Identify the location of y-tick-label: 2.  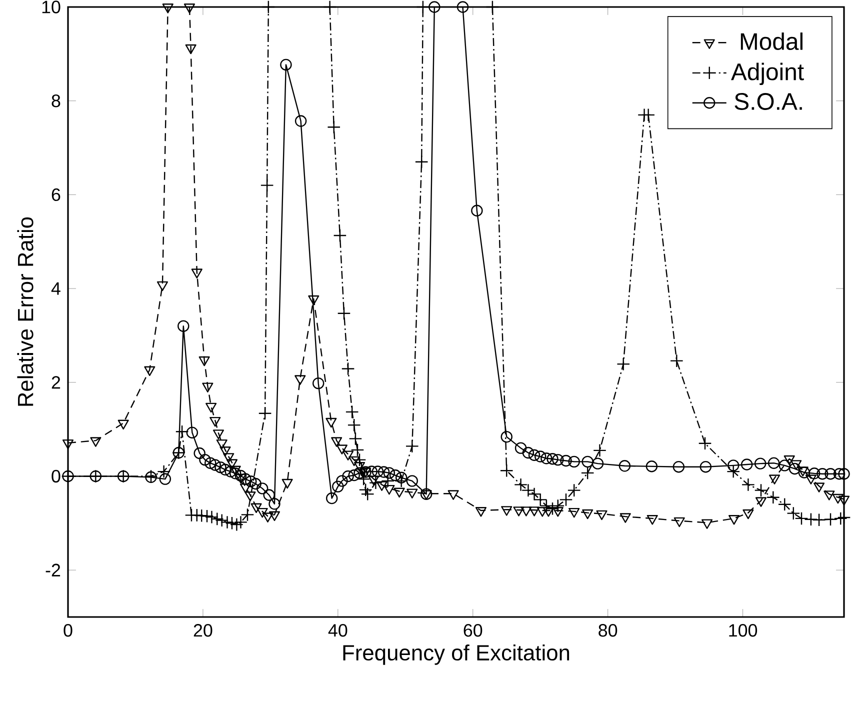
(56, 382).